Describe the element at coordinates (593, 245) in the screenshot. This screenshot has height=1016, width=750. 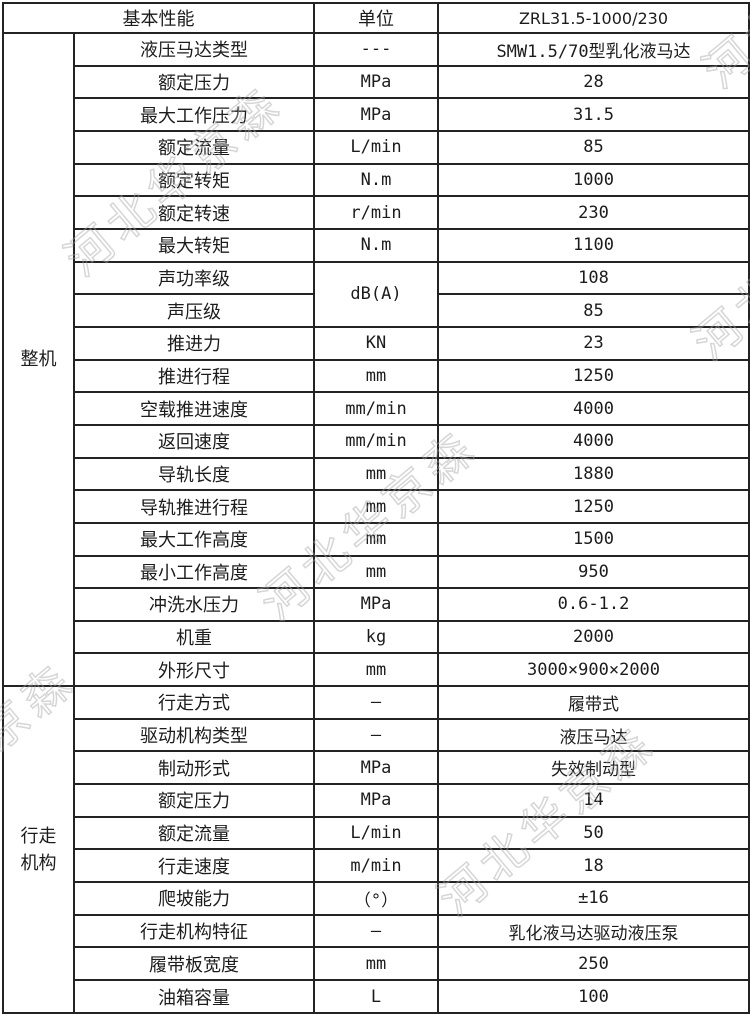
I see `param-value-cell: 1100` at that location.